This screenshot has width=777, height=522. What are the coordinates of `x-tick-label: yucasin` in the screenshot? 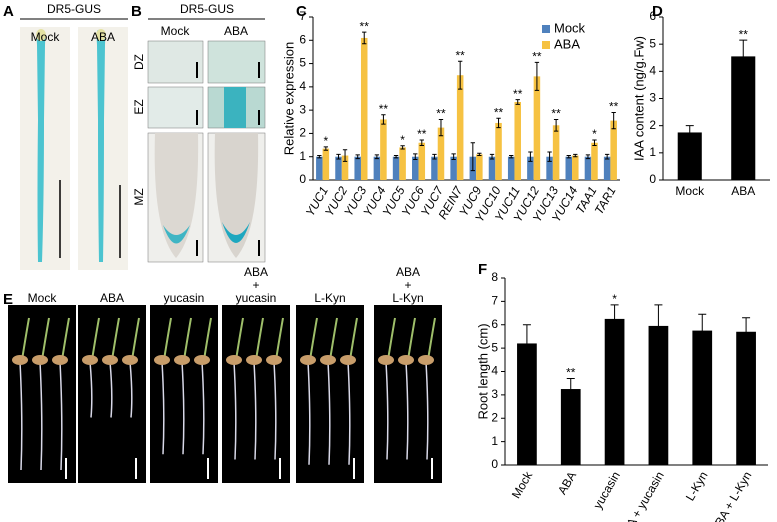 It's located at (606, 490).